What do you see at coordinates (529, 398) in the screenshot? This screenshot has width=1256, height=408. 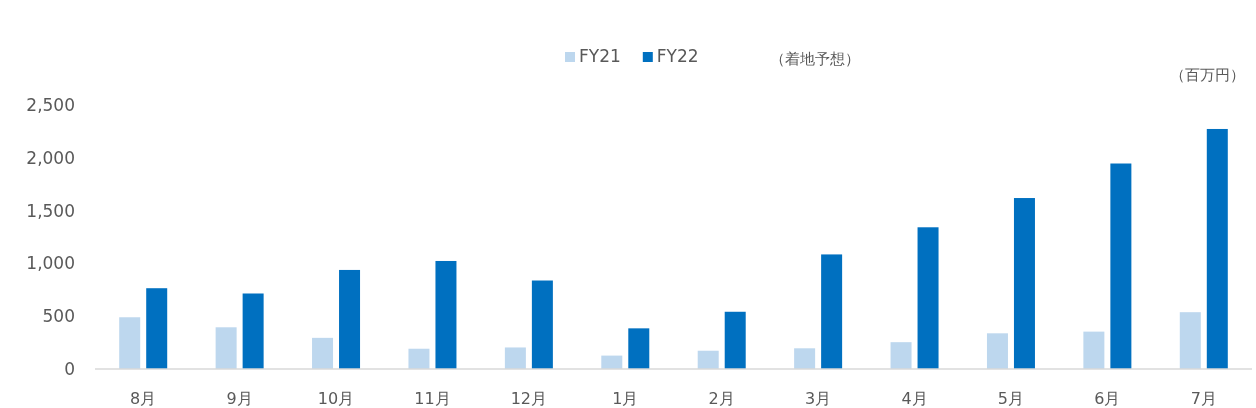 I see `x-tick-label: 12月` at bounding box center [529, 398].